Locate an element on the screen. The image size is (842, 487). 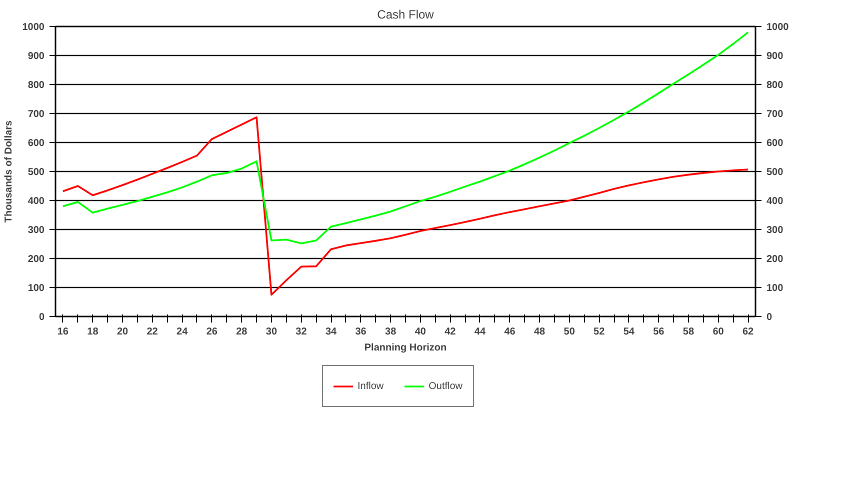
x-tick-label: 46 is located at coordinates (510, 332).